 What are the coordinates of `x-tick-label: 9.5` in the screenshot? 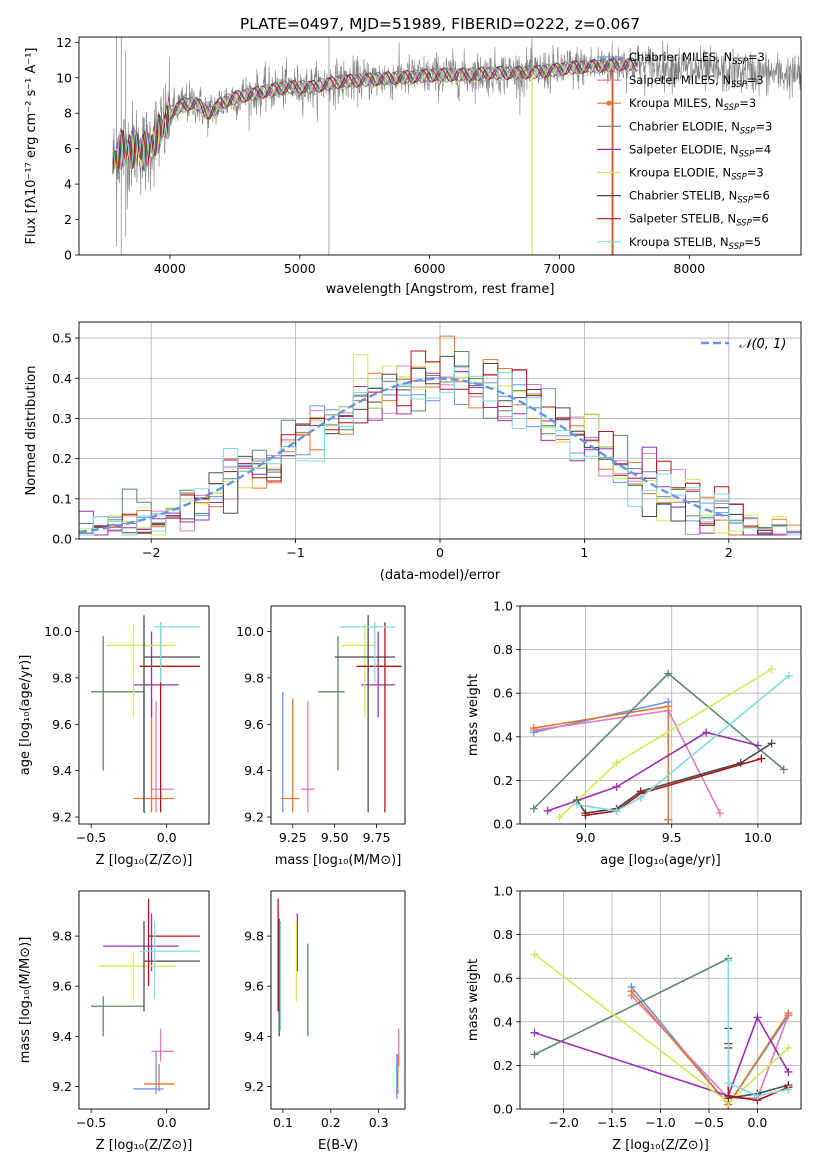 It's located at (672, 837).